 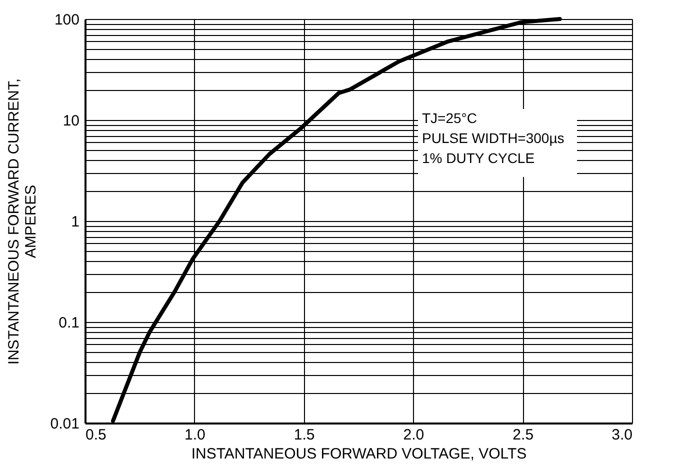 I want to click on y-tick-label: 0.01, so click(x=65, y=424).